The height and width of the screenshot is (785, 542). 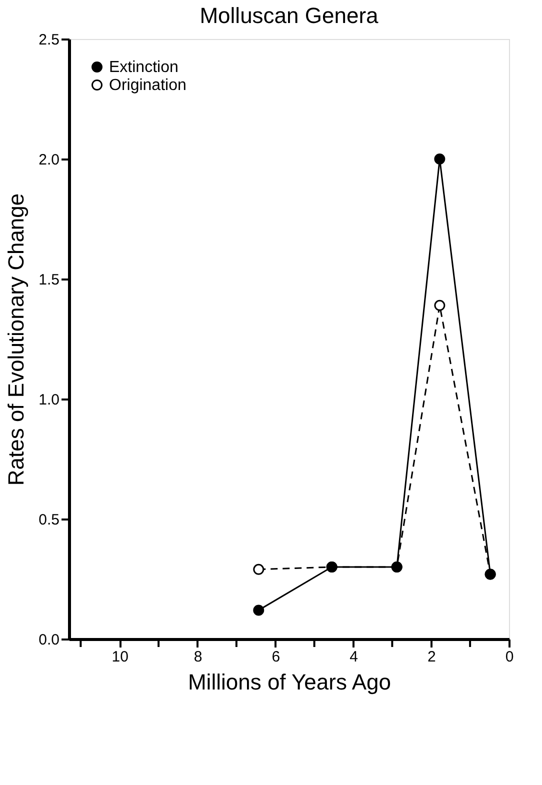 I want to click on y-tick-label: 0.0, so click(x=49, y=640).